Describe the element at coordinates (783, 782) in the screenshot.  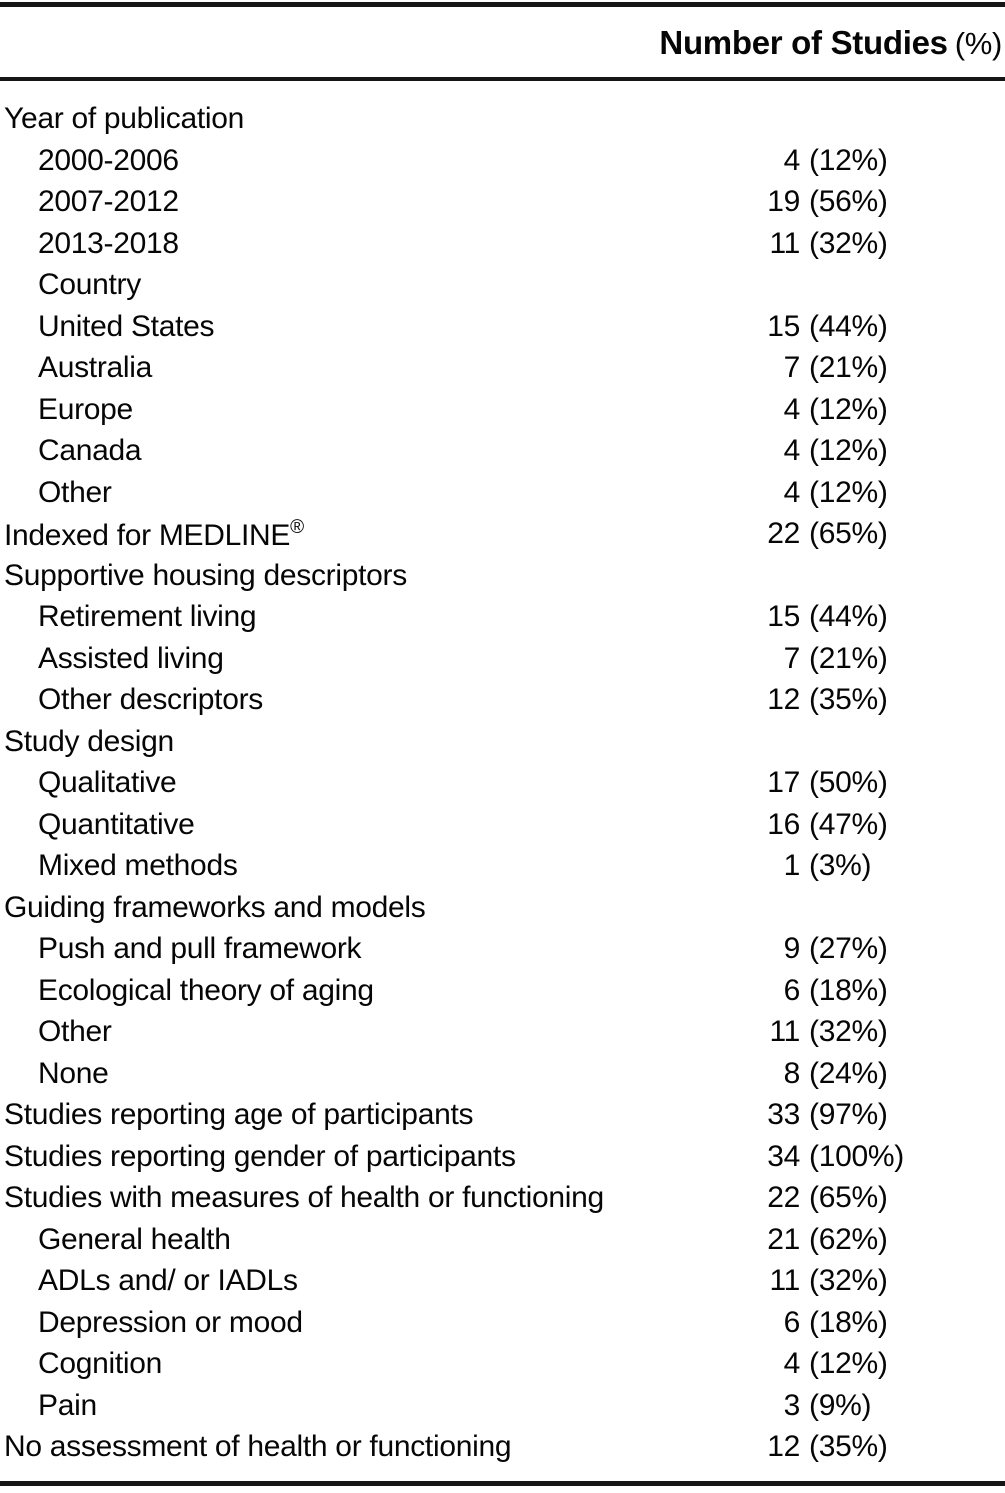
I see `study-count: 17` at that location.